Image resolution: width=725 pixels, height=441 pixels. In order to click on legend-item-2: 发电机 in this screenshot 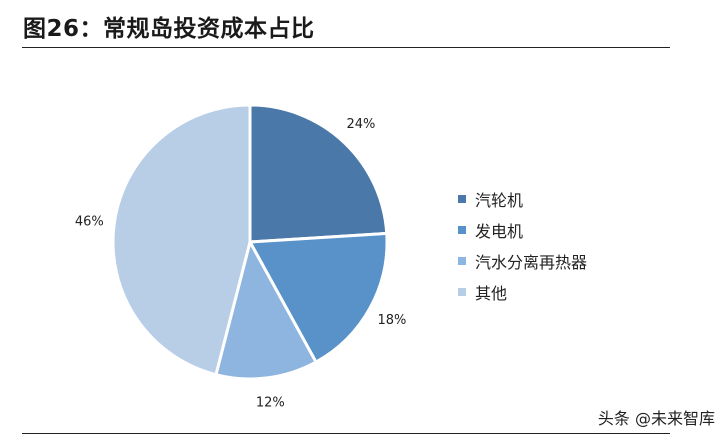, I will do `click(522, 229)`.